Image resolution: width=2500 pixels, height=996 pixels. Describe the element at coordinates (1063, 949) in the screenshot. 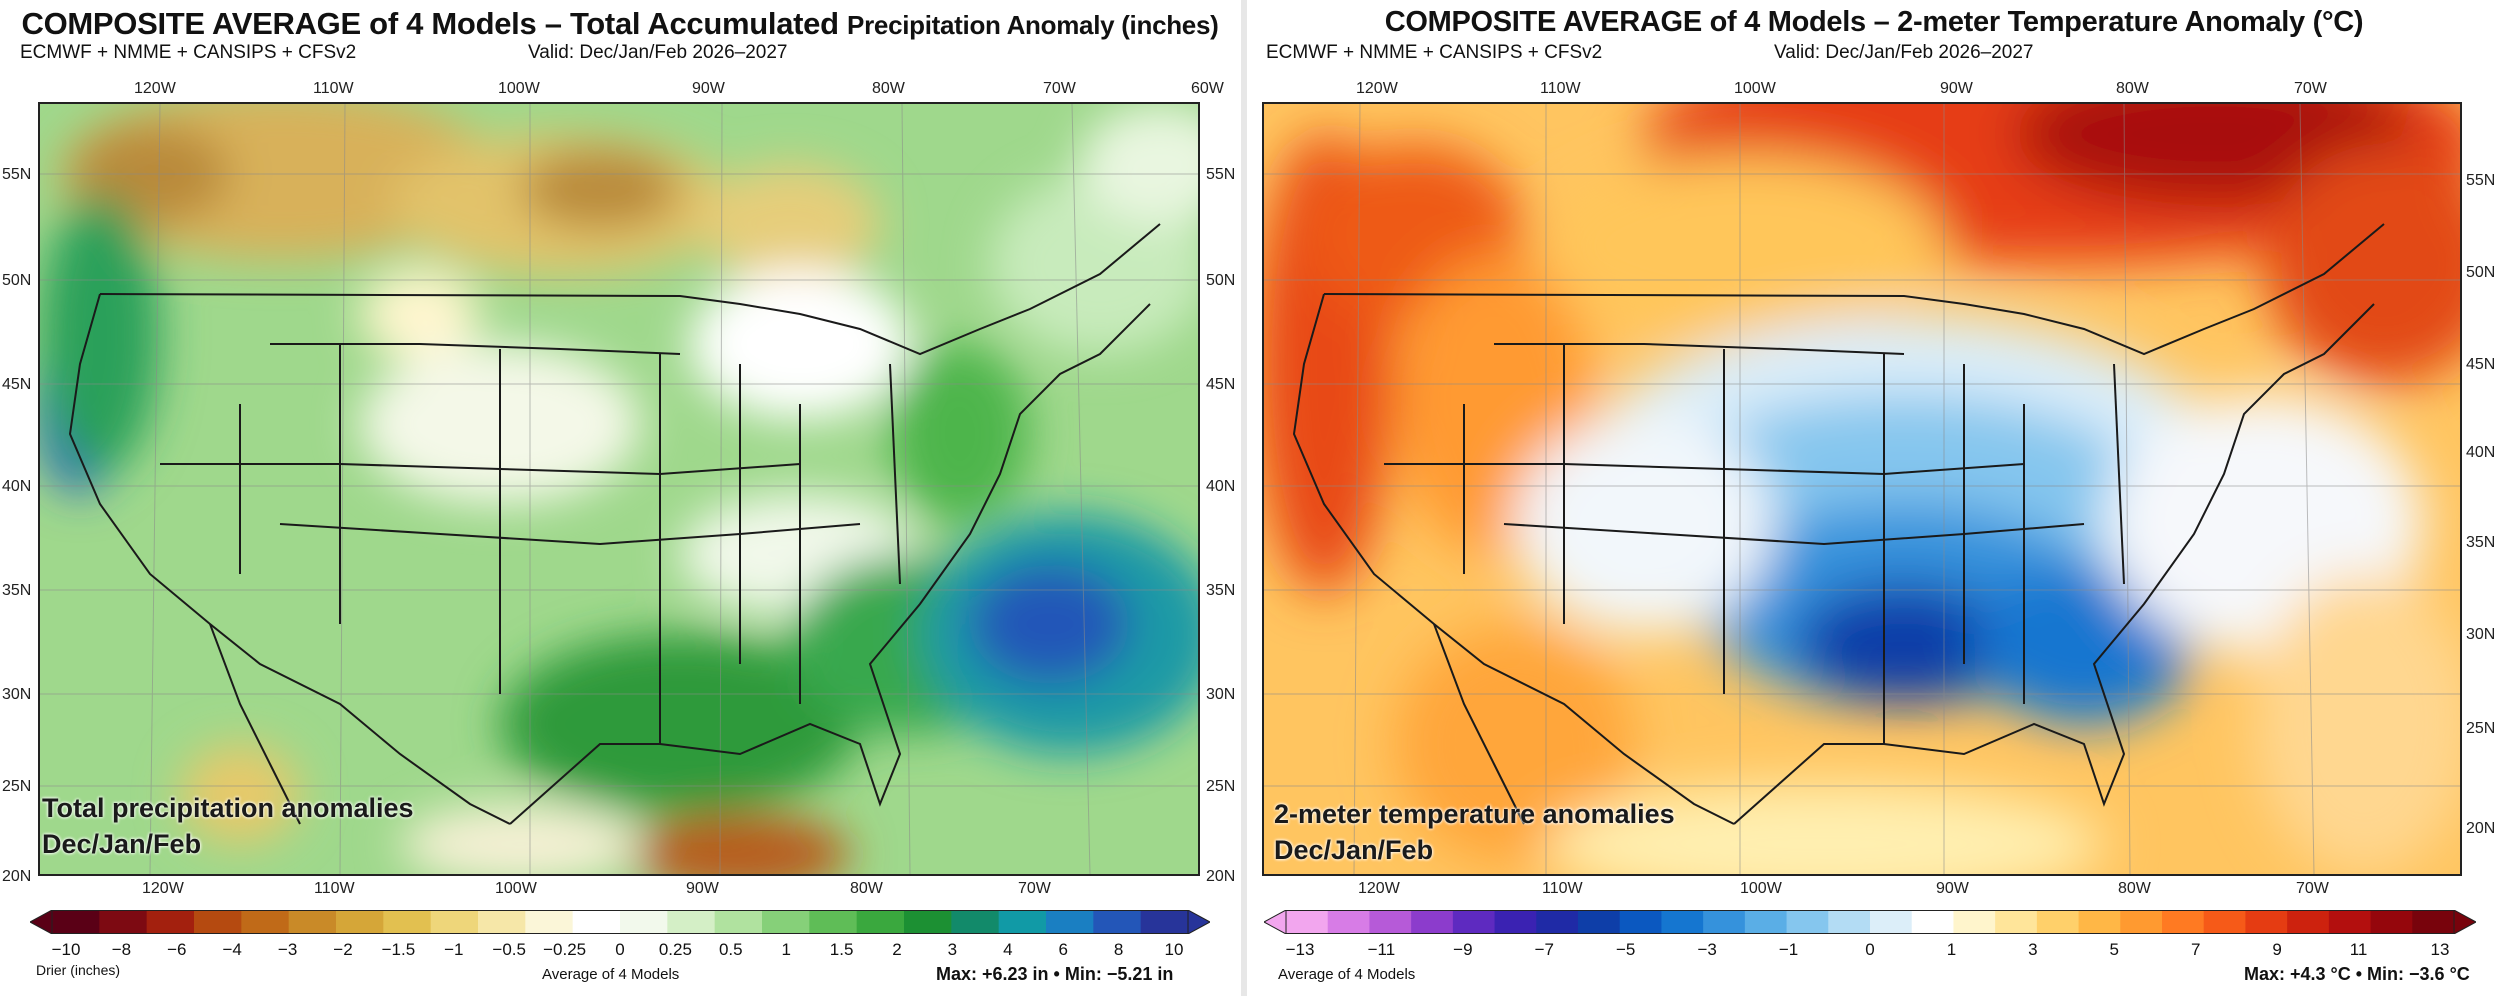

I see `colorbar-tick-label: 6` at that location.